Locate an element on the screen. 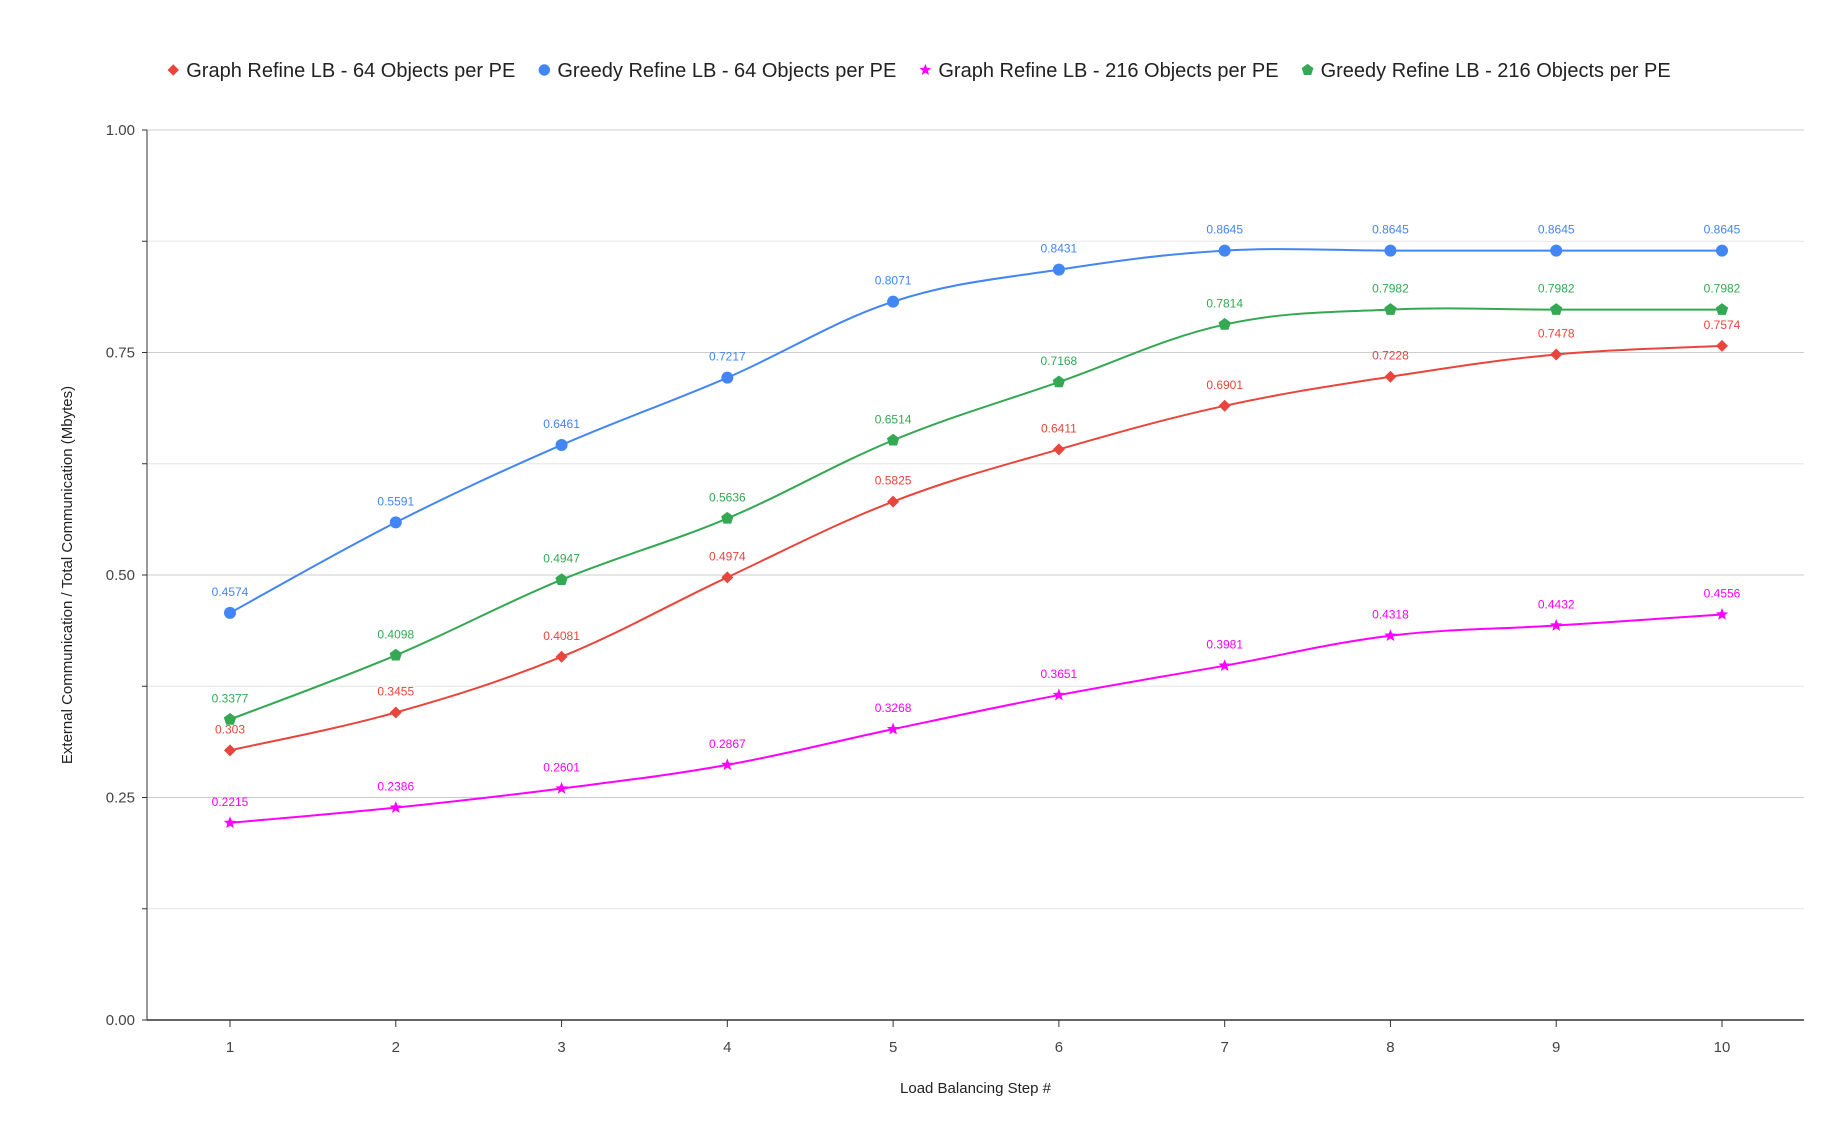 The height and width of the screenshot is (1141, 1837). x-axis-ticks: 1 2 3 4 5 6 7 8 9 10 is located at coordinates (978, 1038).